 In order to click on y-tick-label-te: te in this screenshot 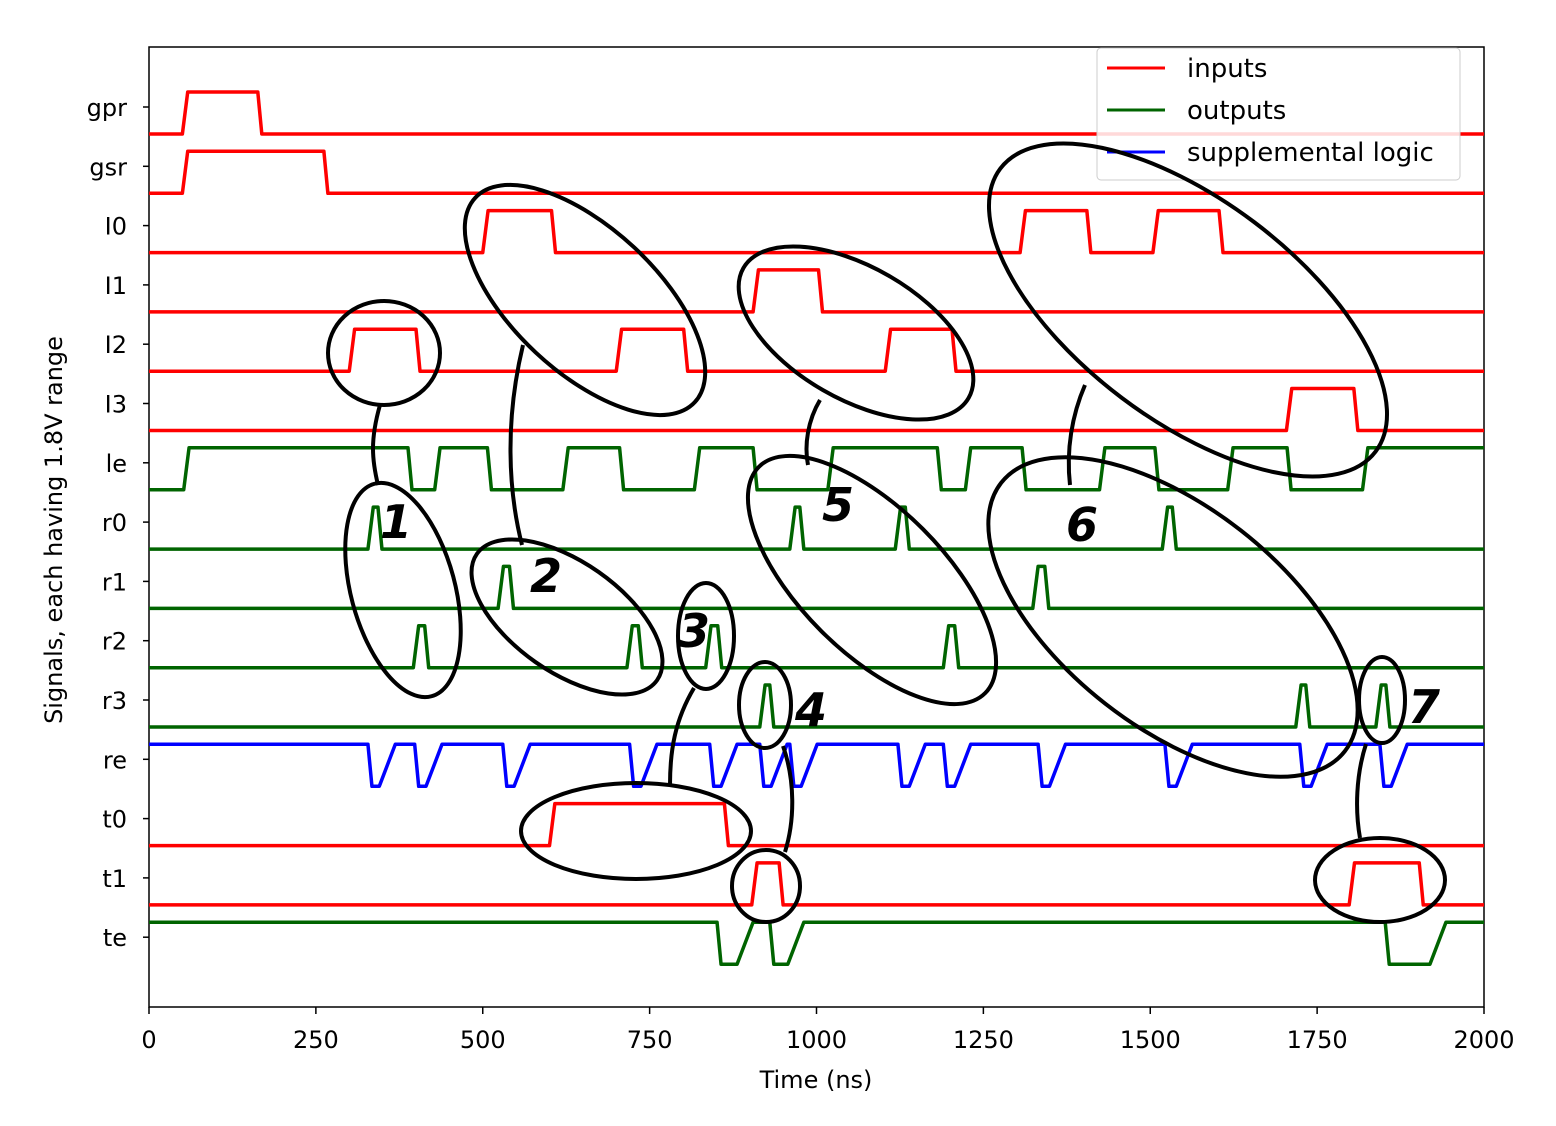, I will do `click(115, 938)`.